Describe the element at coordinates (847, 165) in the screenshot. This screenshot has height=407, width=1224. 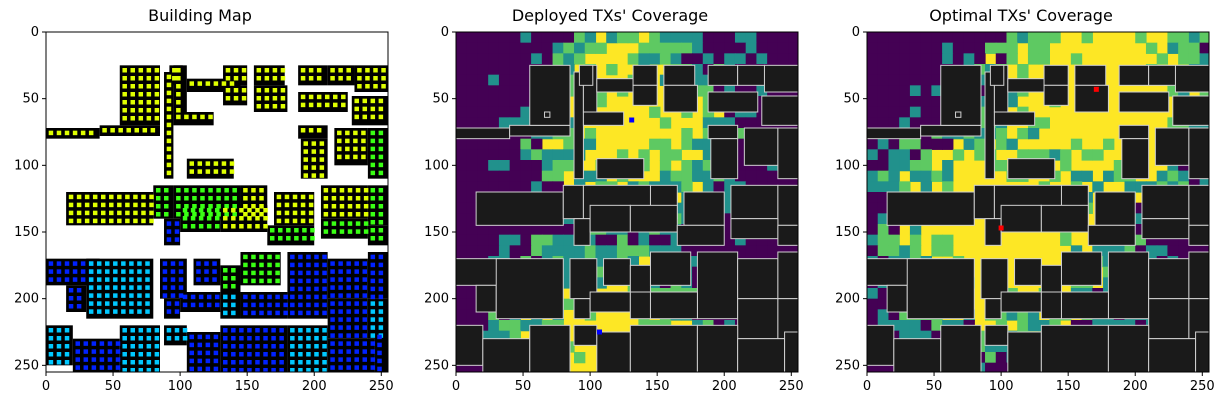
I see `y-tick-label: 100` at that location.